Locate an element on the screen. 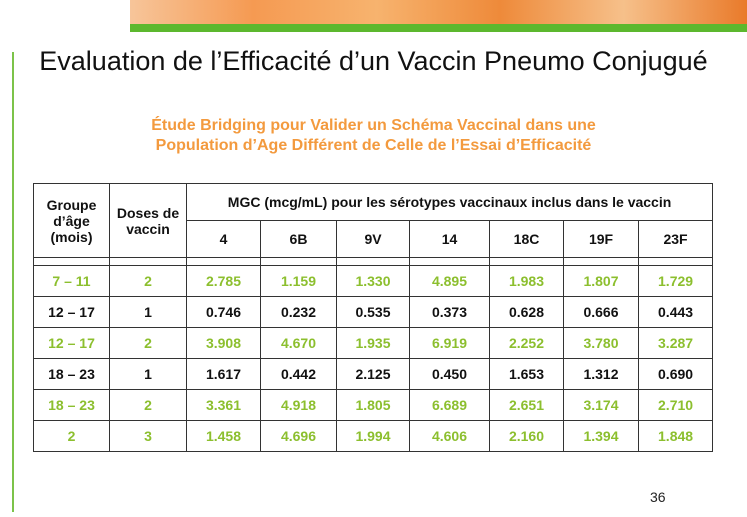  doses-cell: 3 is located at coordinates (148, 436).